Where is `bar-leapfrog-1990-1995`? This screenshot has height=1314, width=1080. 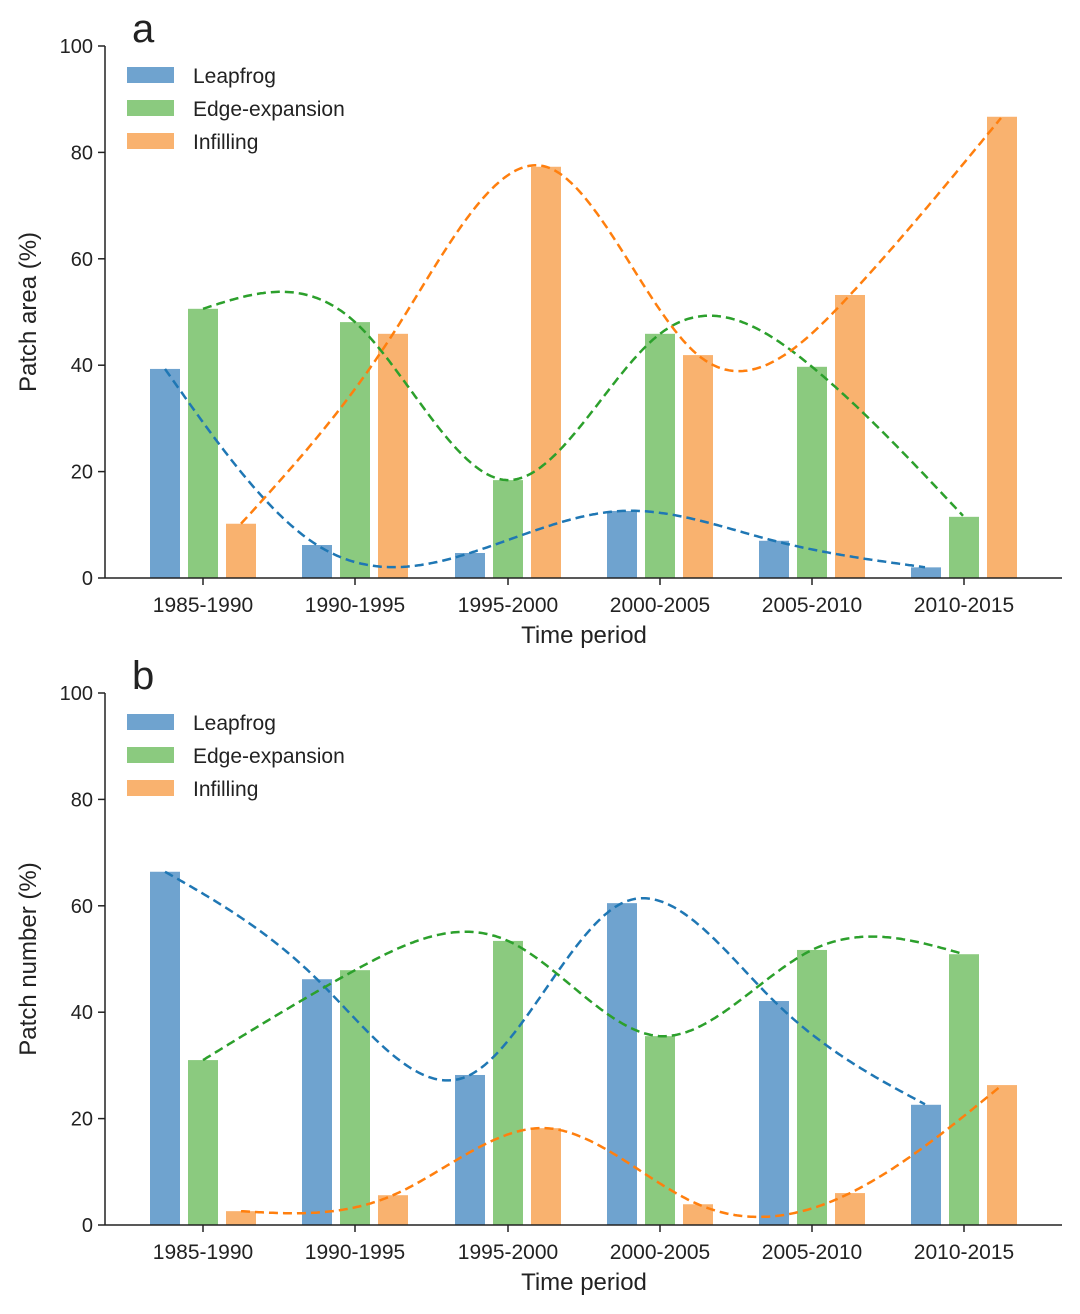
bar-leapfrog-1990-1995 is located at coordinates (317, 1102).